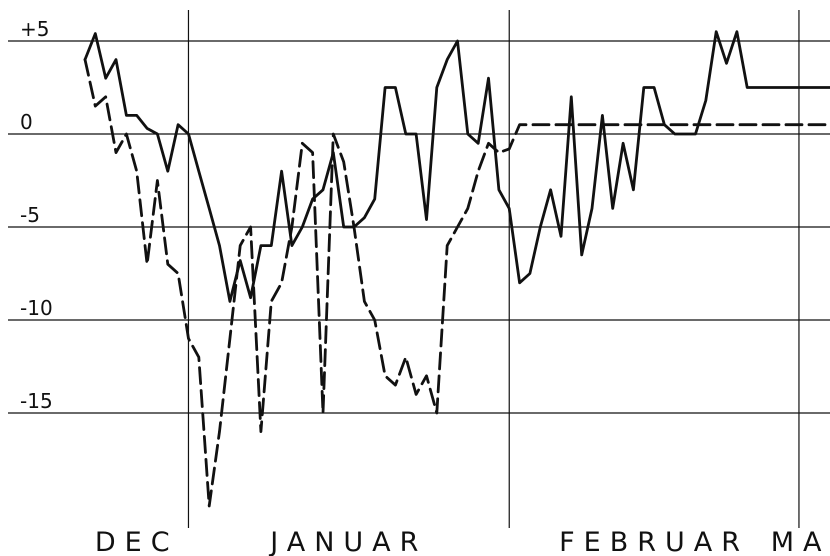 This screenshot has width=830, height=556. I want to click on y-tick-label: -5, so click(30, 215).